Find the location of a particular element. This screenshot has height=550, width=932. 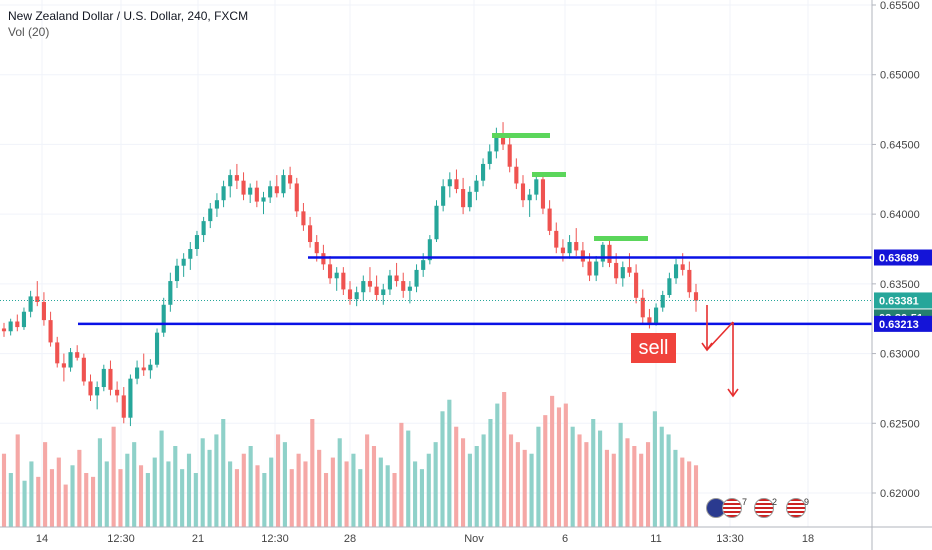

time-tick-label: 28 is located at coordinates (350, 539).